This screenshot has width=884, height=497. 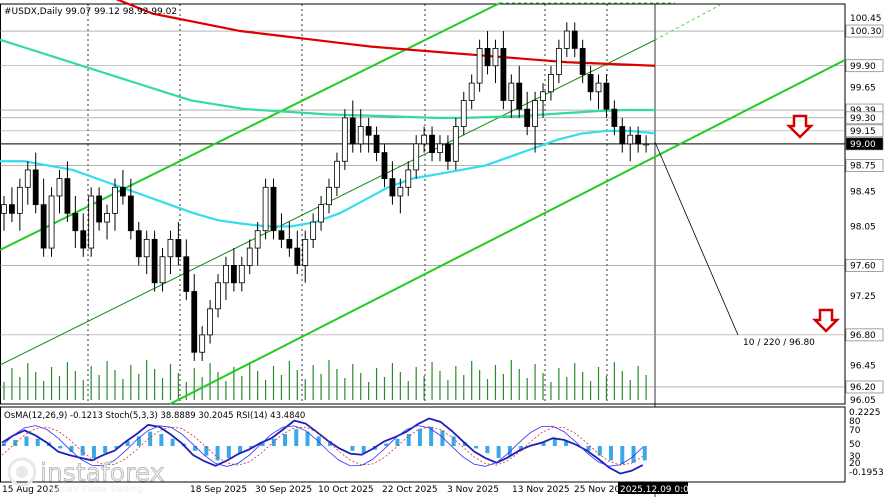 I want to click on date-tick: 18 Sep 2025, so click(x=218, y=490).